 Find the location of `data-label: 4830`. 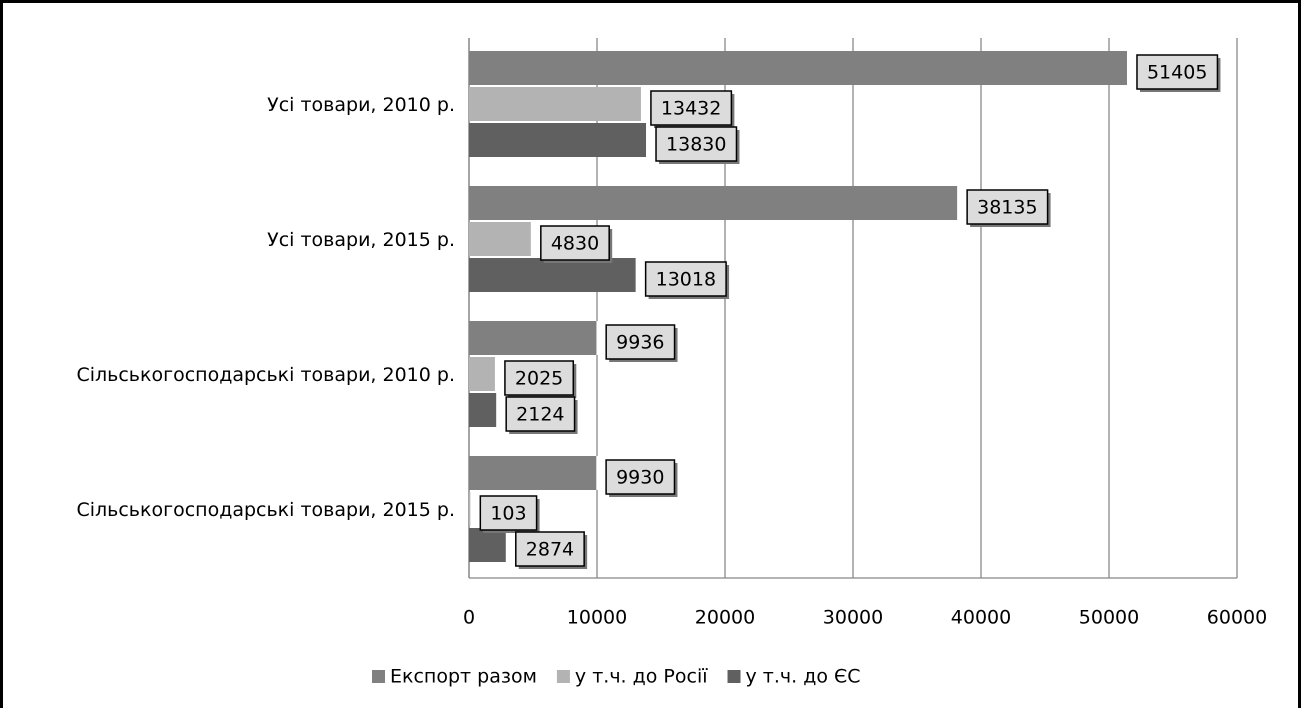

data-label: 4830 is located at coordinates (575, 244).